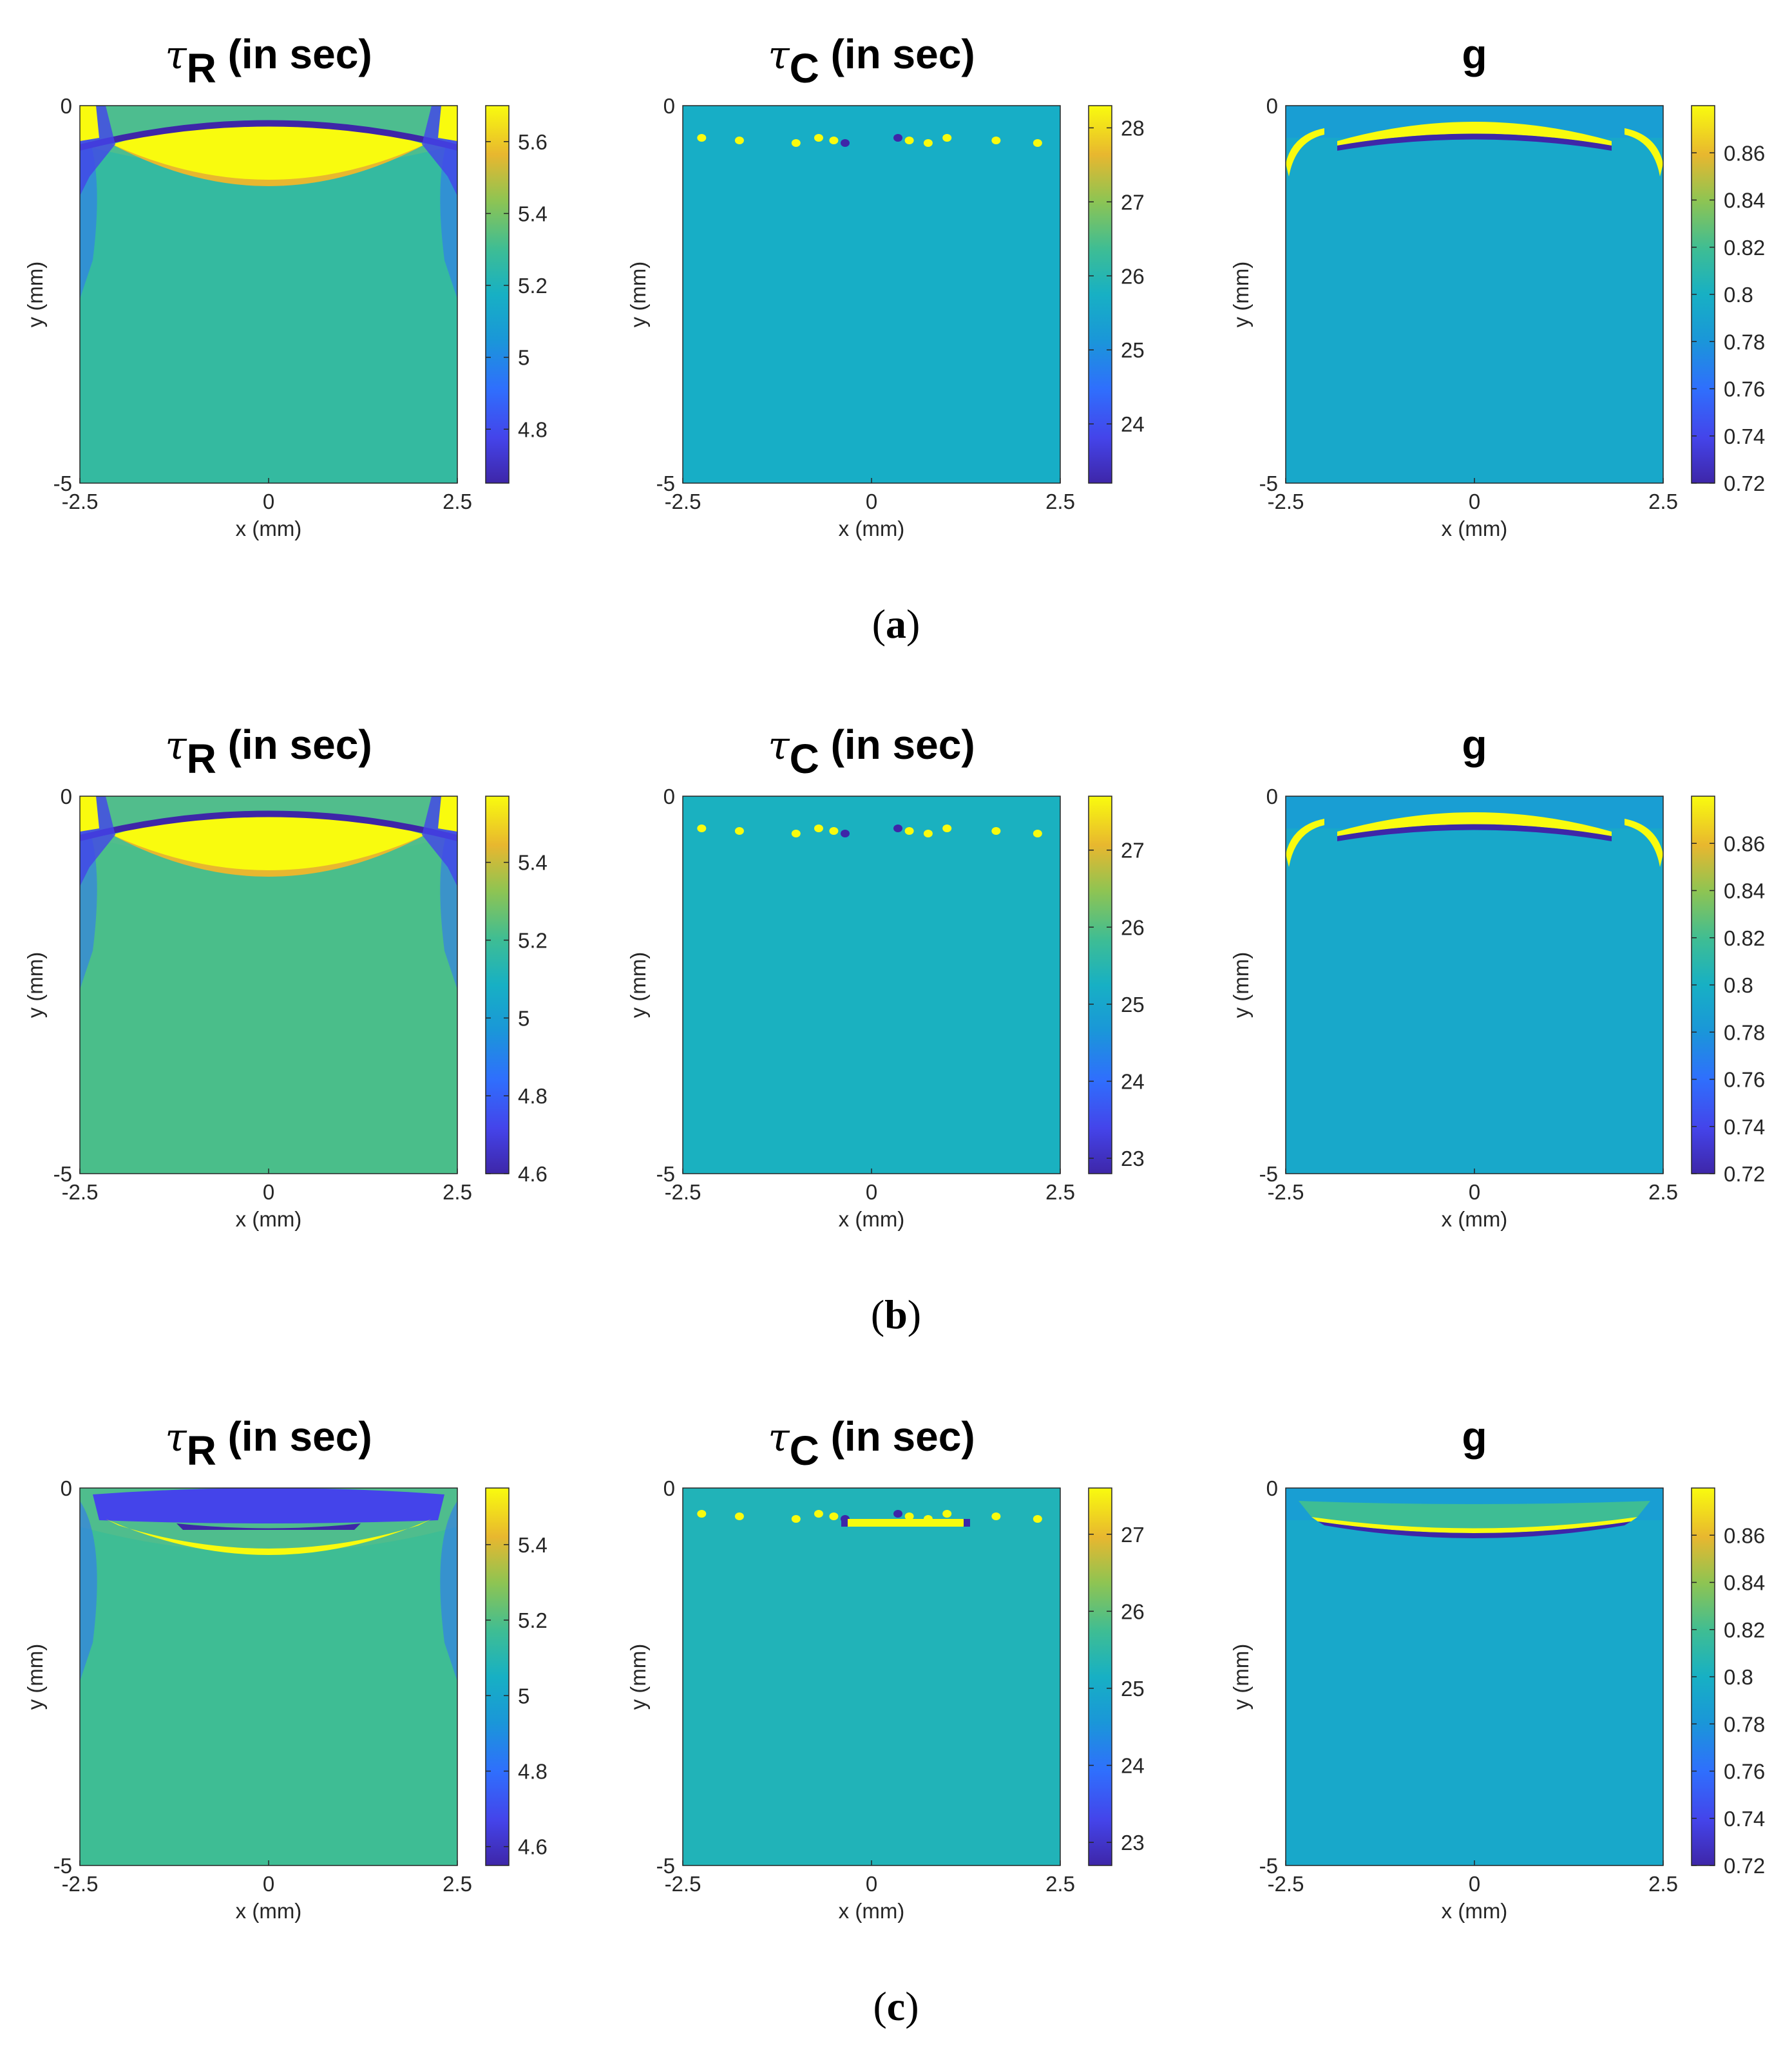 This screenshot has width=1792, height=2051. Describe the element at coordinates (1133, 1766) in the screenshot. I see `colorbar-tick-label: 24` at that location.